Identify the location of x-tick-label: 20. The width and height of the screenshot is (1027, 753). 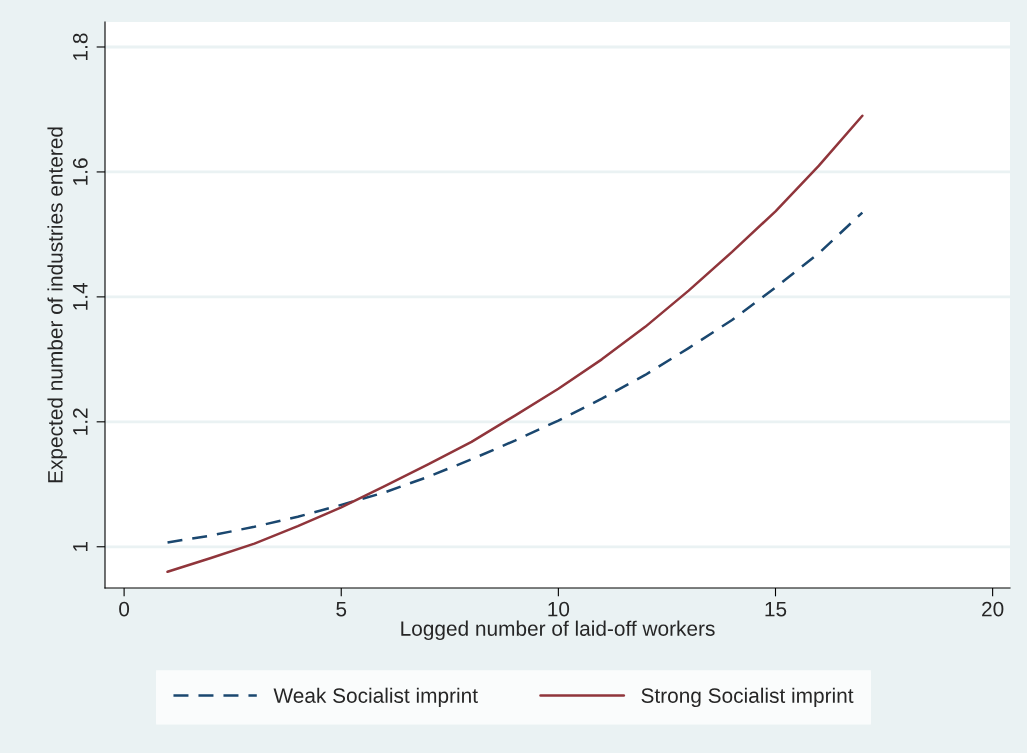
(993, 609).